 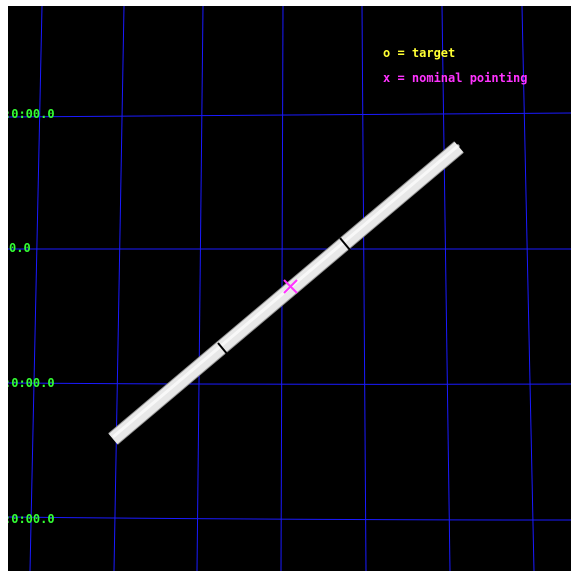 I want to click on dec-label-4: :0:00.0, so click(x=31, y=519).